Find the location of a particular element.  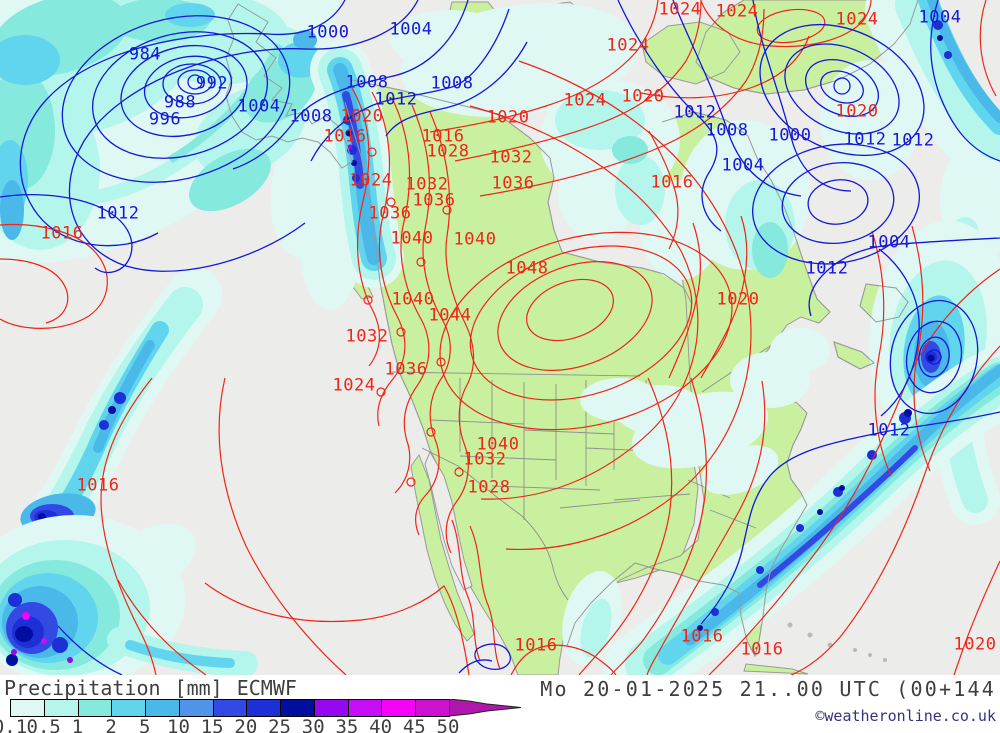

legend-tick: 0.5 is located at coordinates (43, 724).